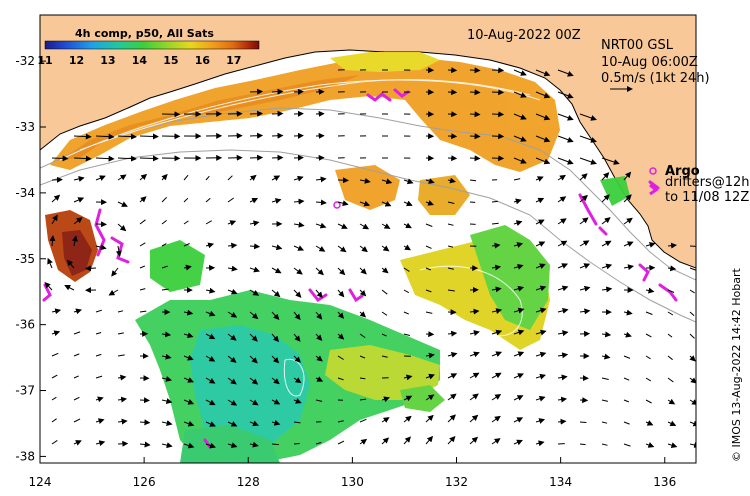  What do you see at coordinates (382, 372) in the screenshot?
I see `sst-patch-yellowgreen` at bounding box center [382, 372].